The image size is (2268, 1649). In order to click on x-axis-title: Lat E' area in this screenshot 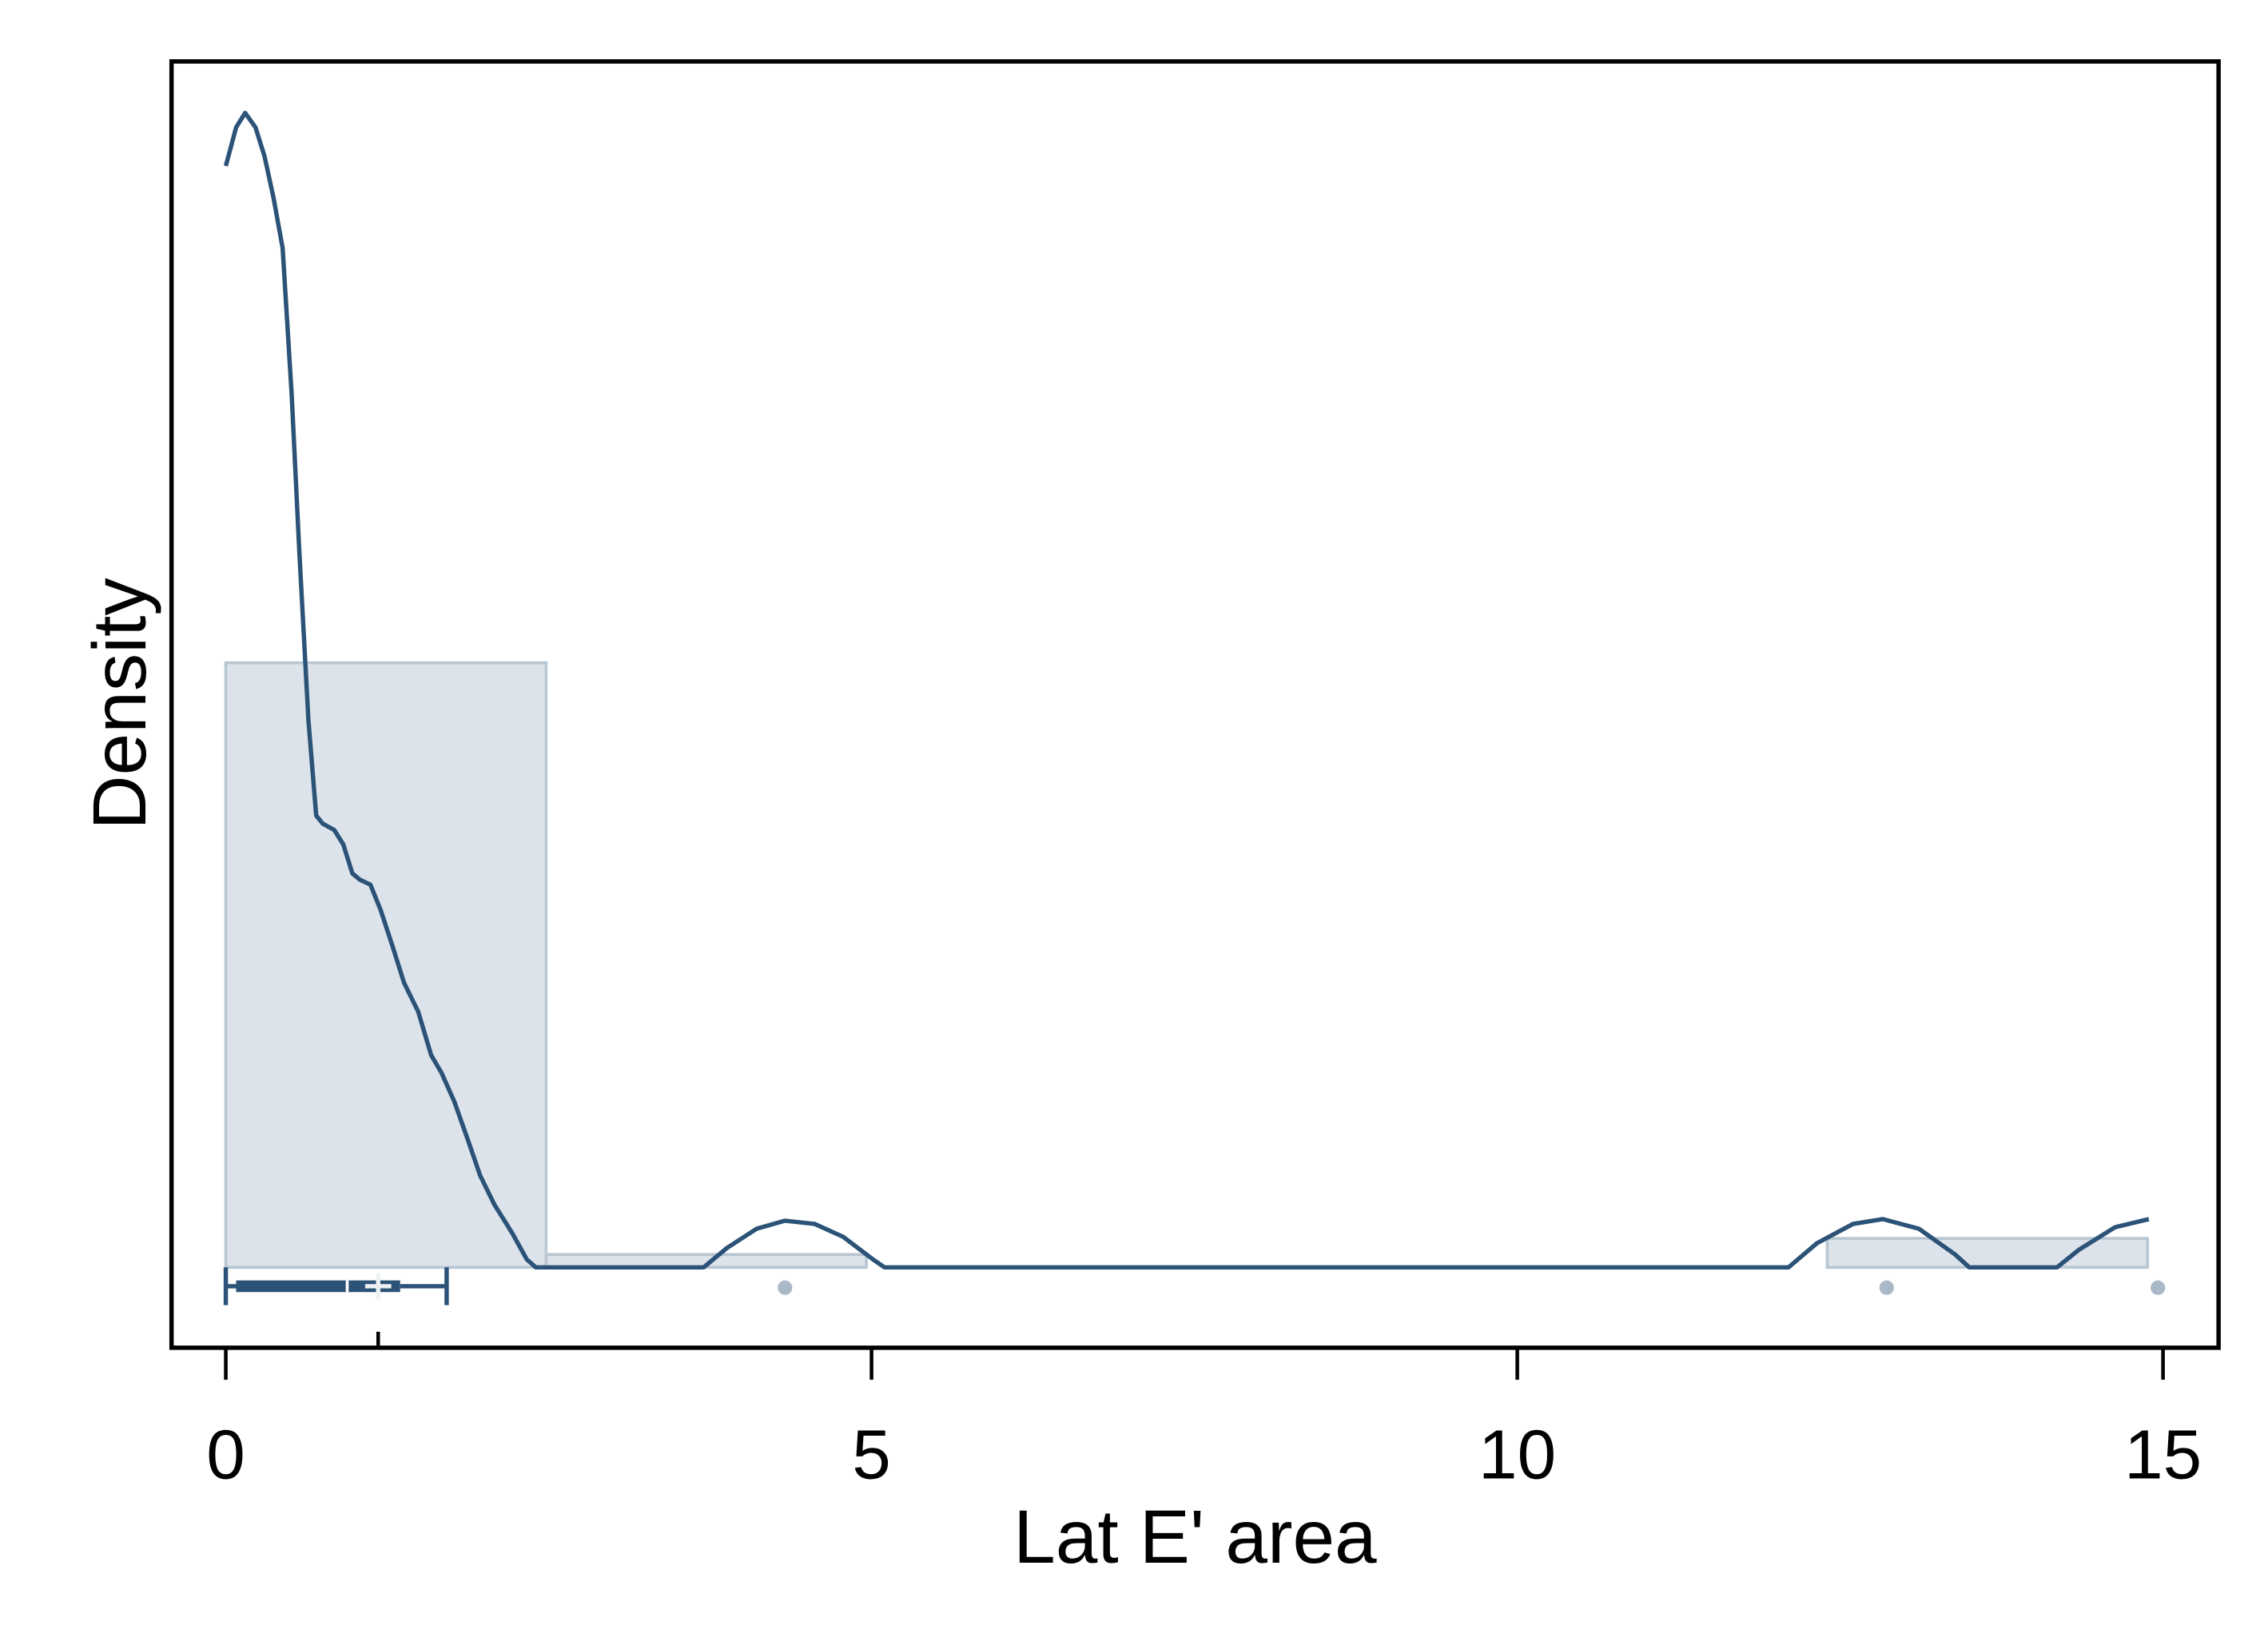, I will do `click(1195, 1537)`.